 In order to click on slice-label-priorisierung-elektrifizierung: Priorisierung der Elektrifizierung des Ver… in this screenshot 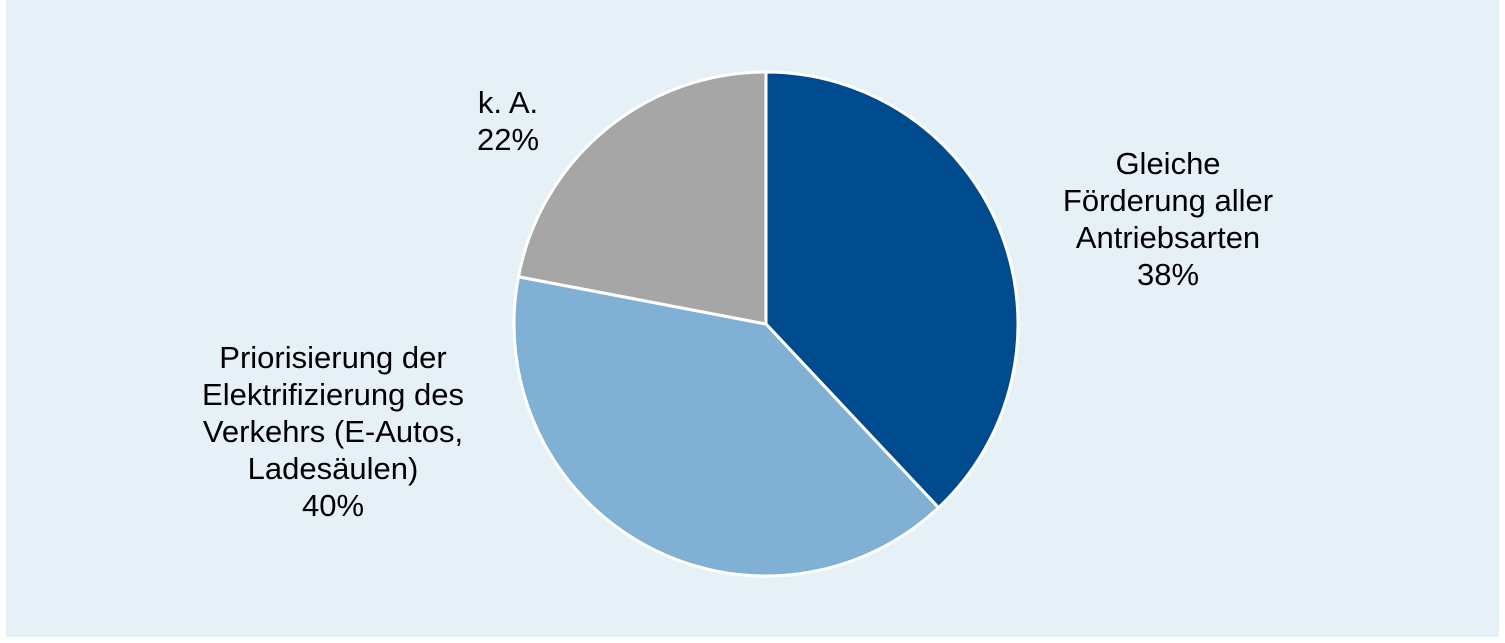, I will do `click(333, 431)`.